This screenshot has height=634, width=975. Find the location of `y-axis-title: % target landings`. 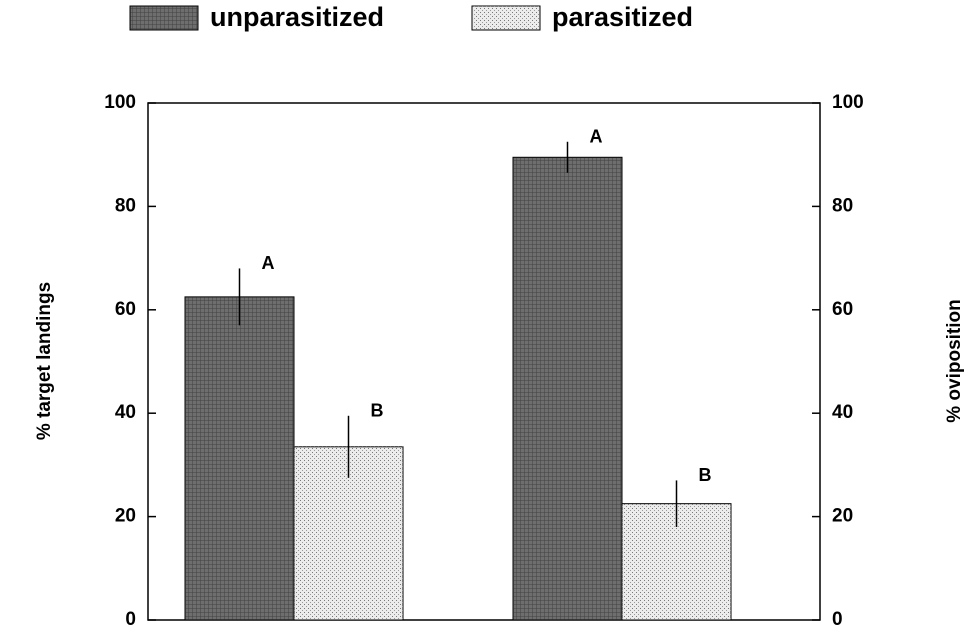

y-axis-title: % target landings is located at coordinates (44, 361).